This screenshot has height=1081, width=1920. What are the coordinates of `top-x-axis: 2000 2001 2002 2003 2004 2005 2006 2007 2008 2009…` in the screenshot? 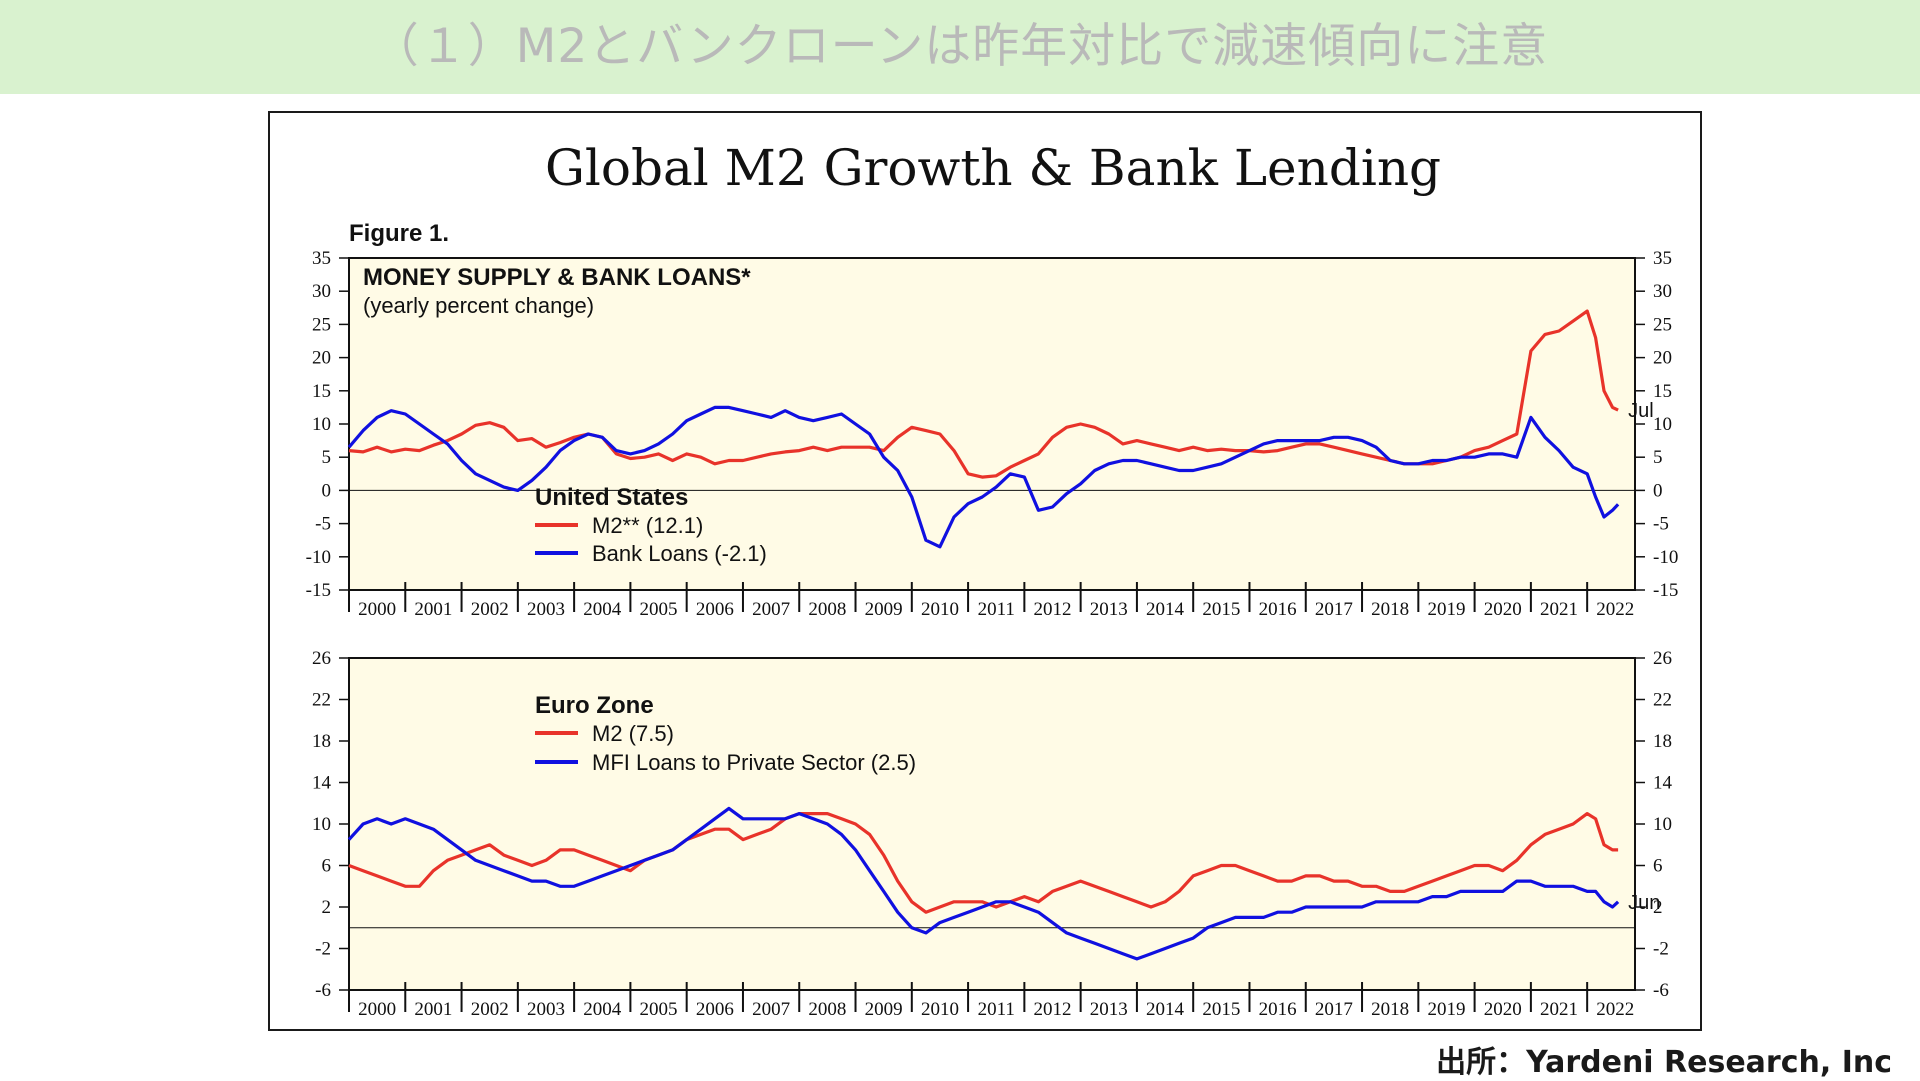 It's located at (991, 601).